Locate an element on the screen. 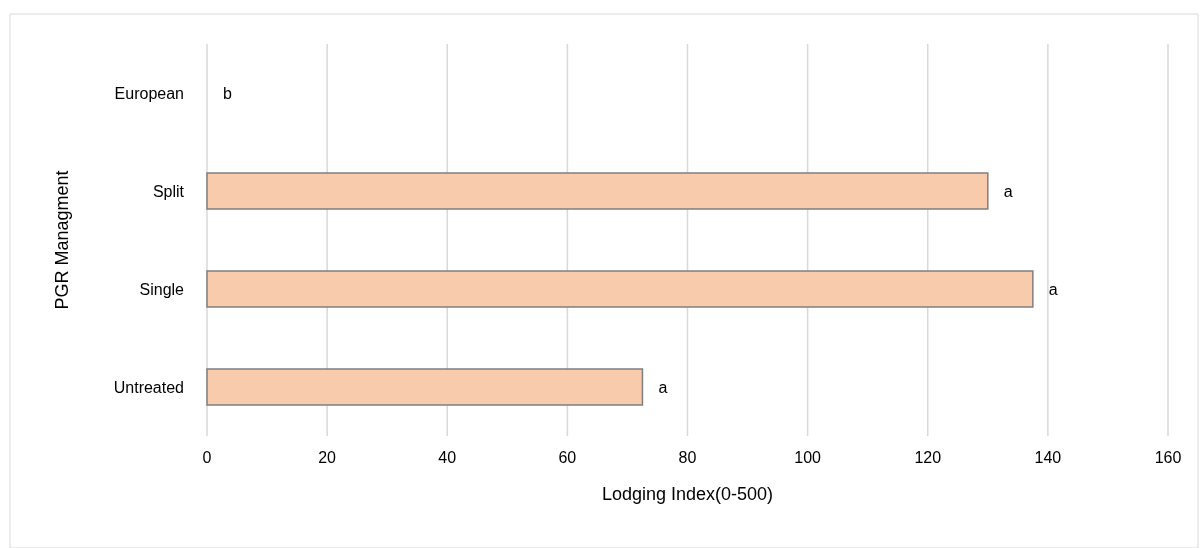 The width and height of the screenshot is (1200, 548). x-tick-label: 60 is located at coordinates (567, 457).